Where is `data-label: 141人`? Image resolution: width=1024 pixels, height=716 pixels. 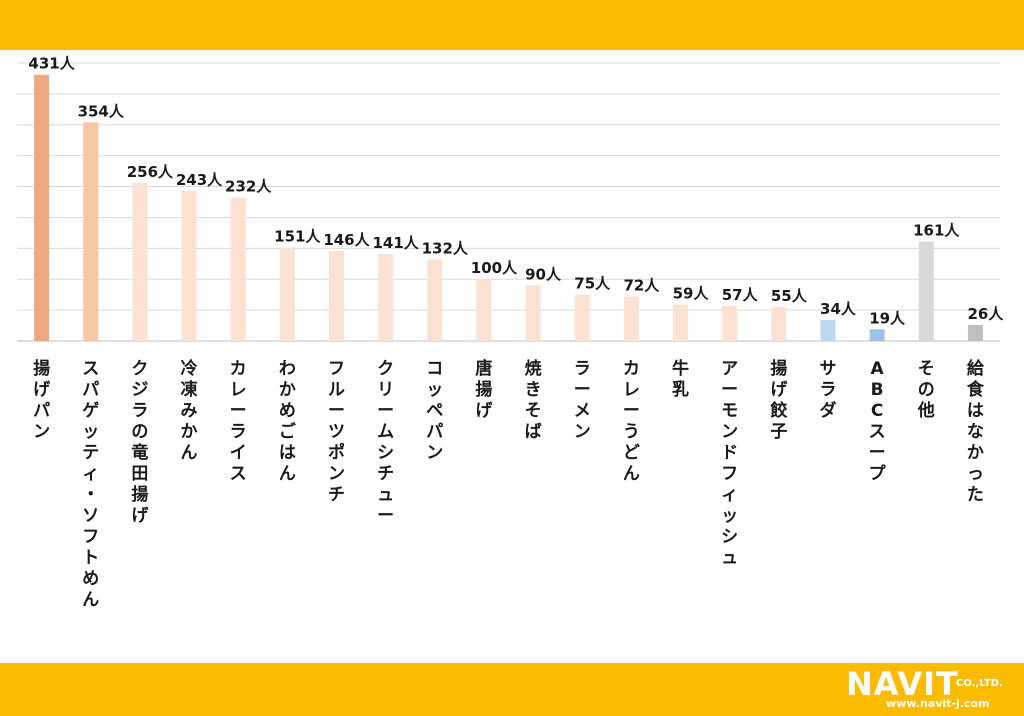 data-label: 141人 is located at coordinates (395, 243).